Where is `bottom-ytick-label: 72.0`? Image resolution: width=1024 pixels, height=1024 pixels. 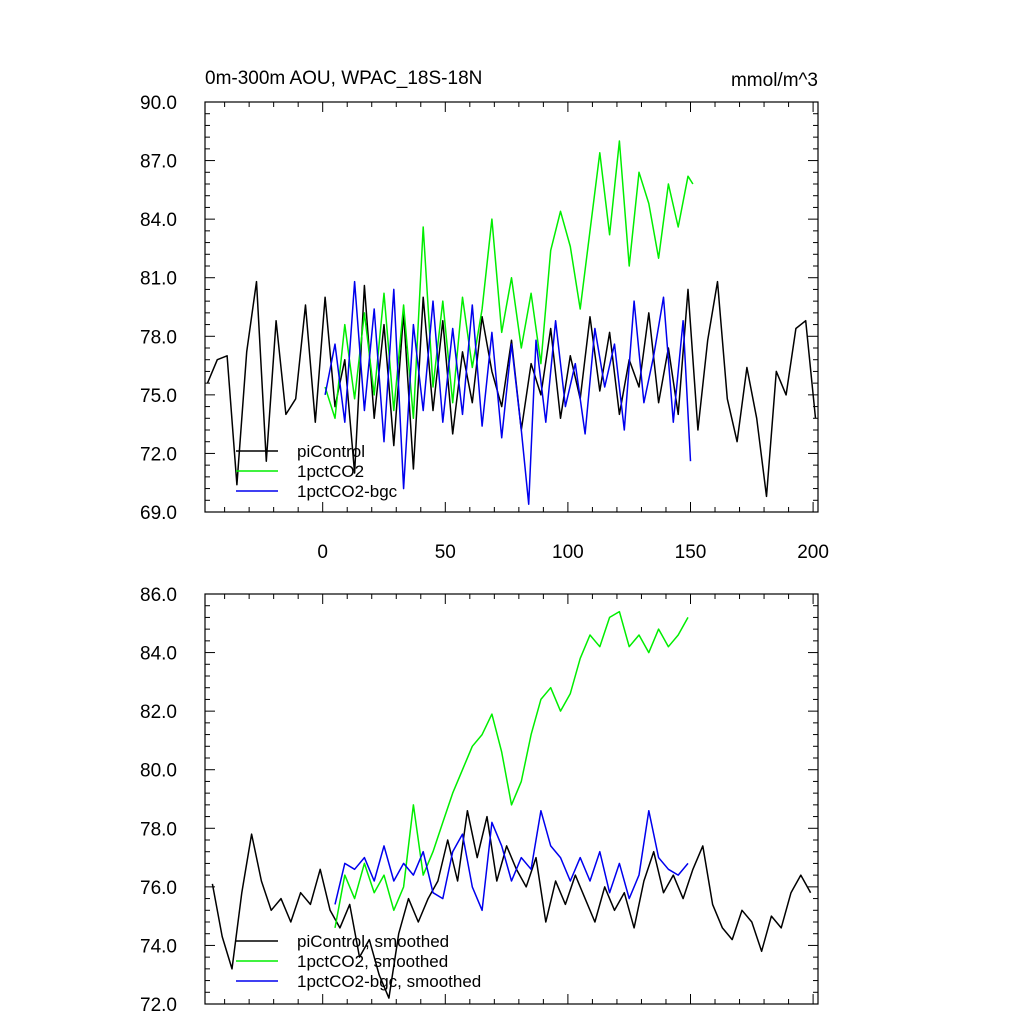 bottom-ytick-label: 72.0 is located at coordinates (158, 1005).